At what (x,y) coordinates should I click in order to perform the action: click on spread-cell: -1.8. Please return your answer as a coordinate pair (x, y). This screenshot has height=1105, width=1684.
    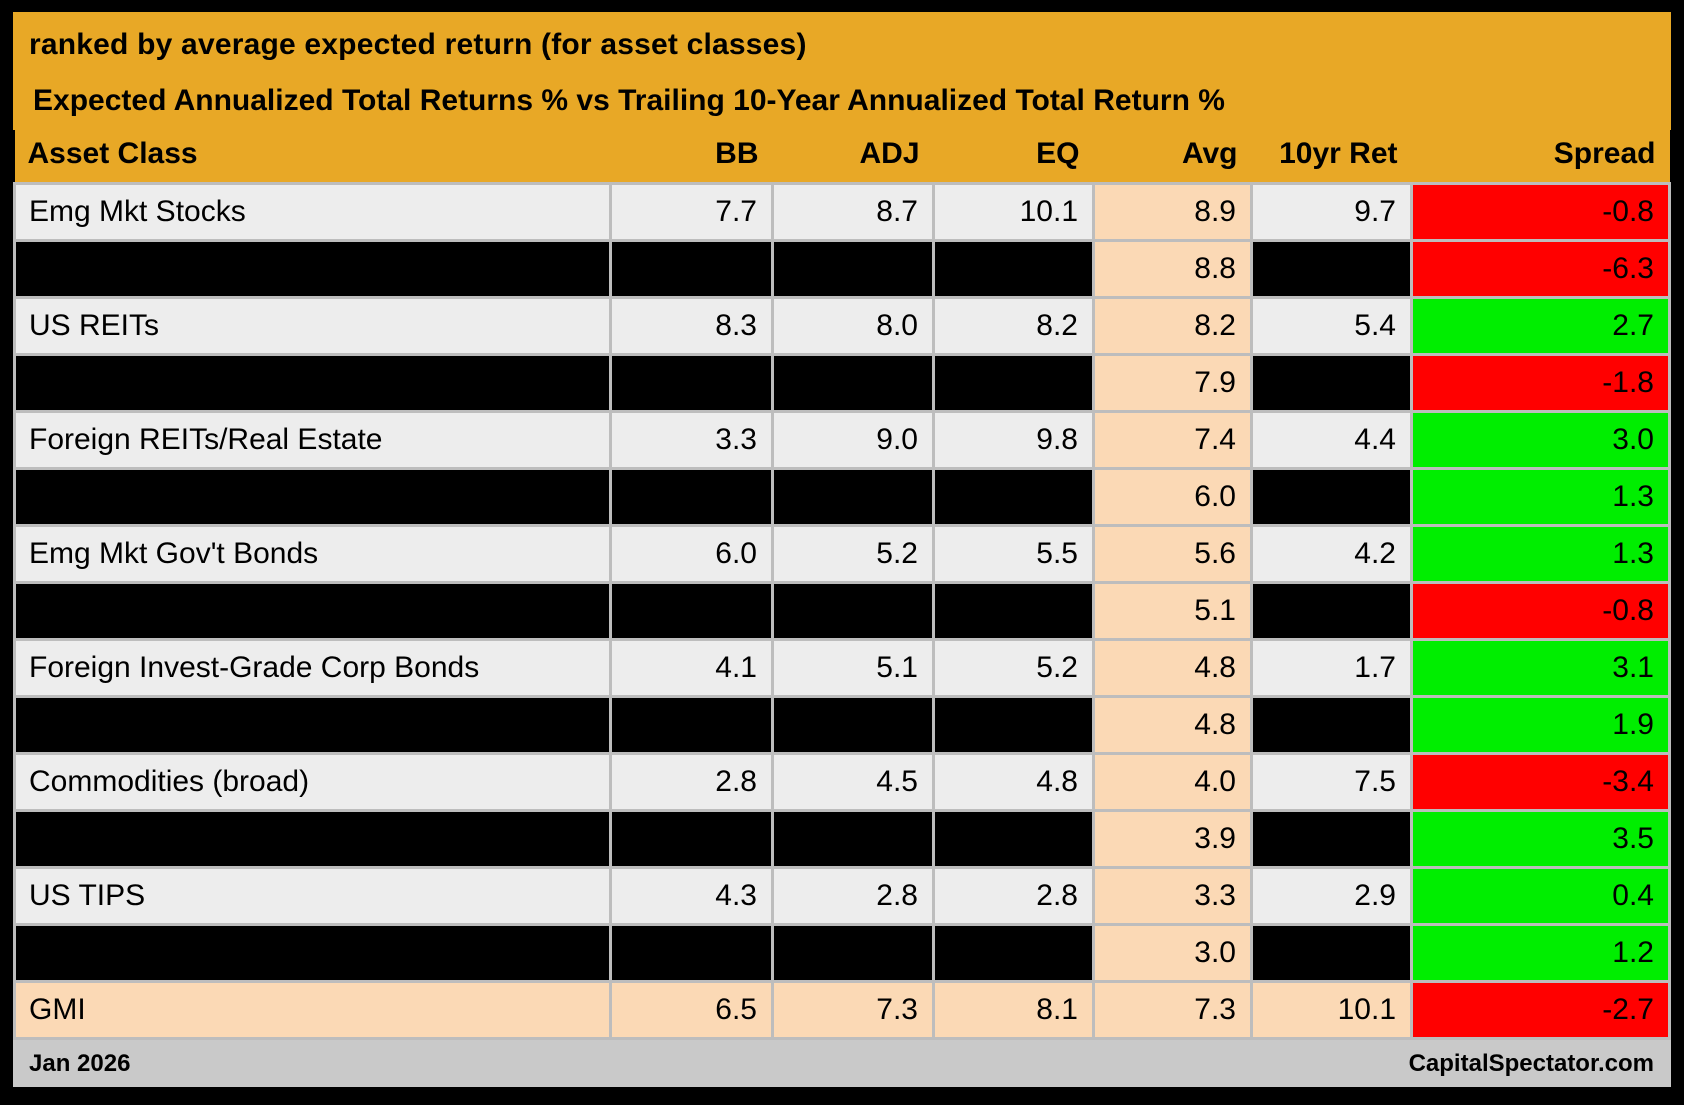
    Looking at the image, I should click on (1540, 383).